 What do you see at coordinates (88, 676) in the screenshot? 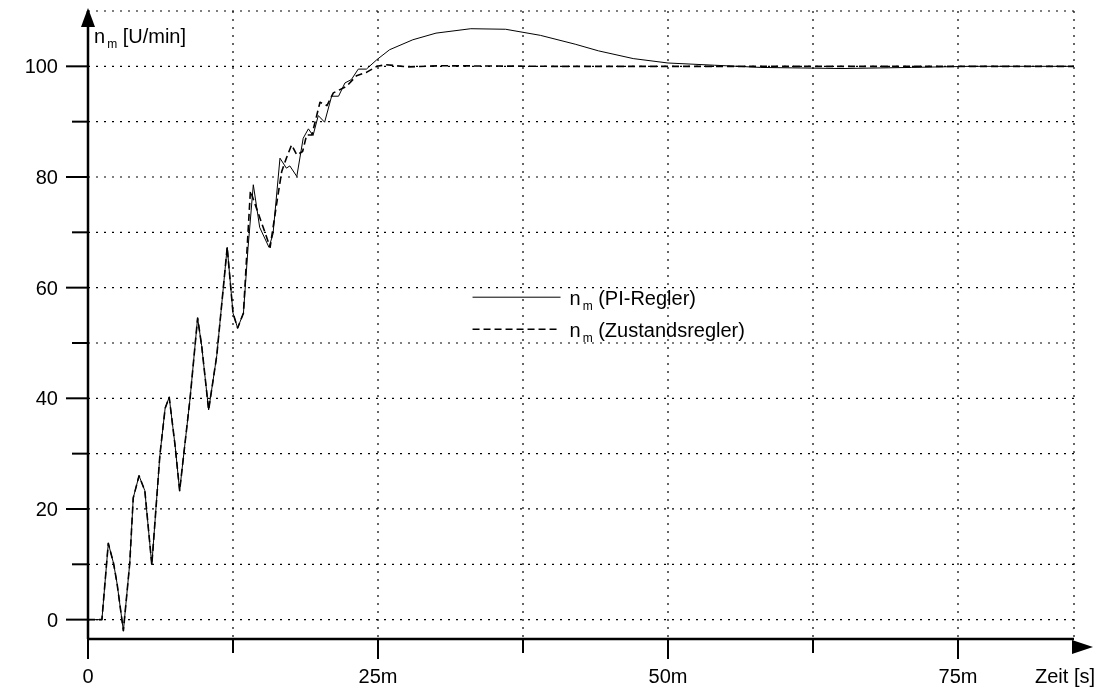
I see `x-tick-label: 0` at bounding box center [88, 676].